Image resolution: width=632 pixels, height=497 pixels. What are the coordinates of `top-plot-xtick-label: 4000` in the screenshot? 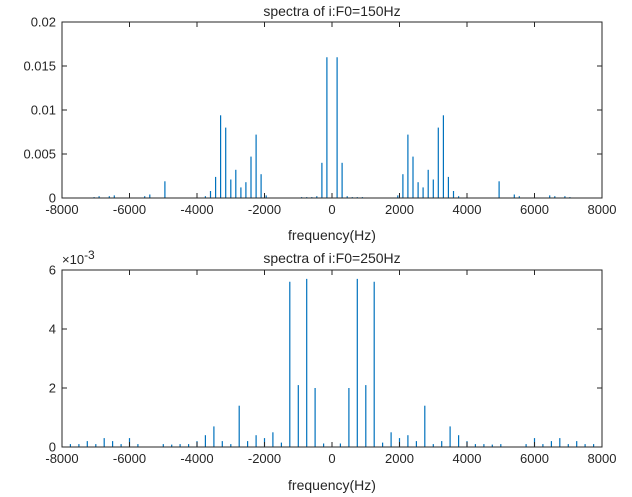 It's located at (467, 209).